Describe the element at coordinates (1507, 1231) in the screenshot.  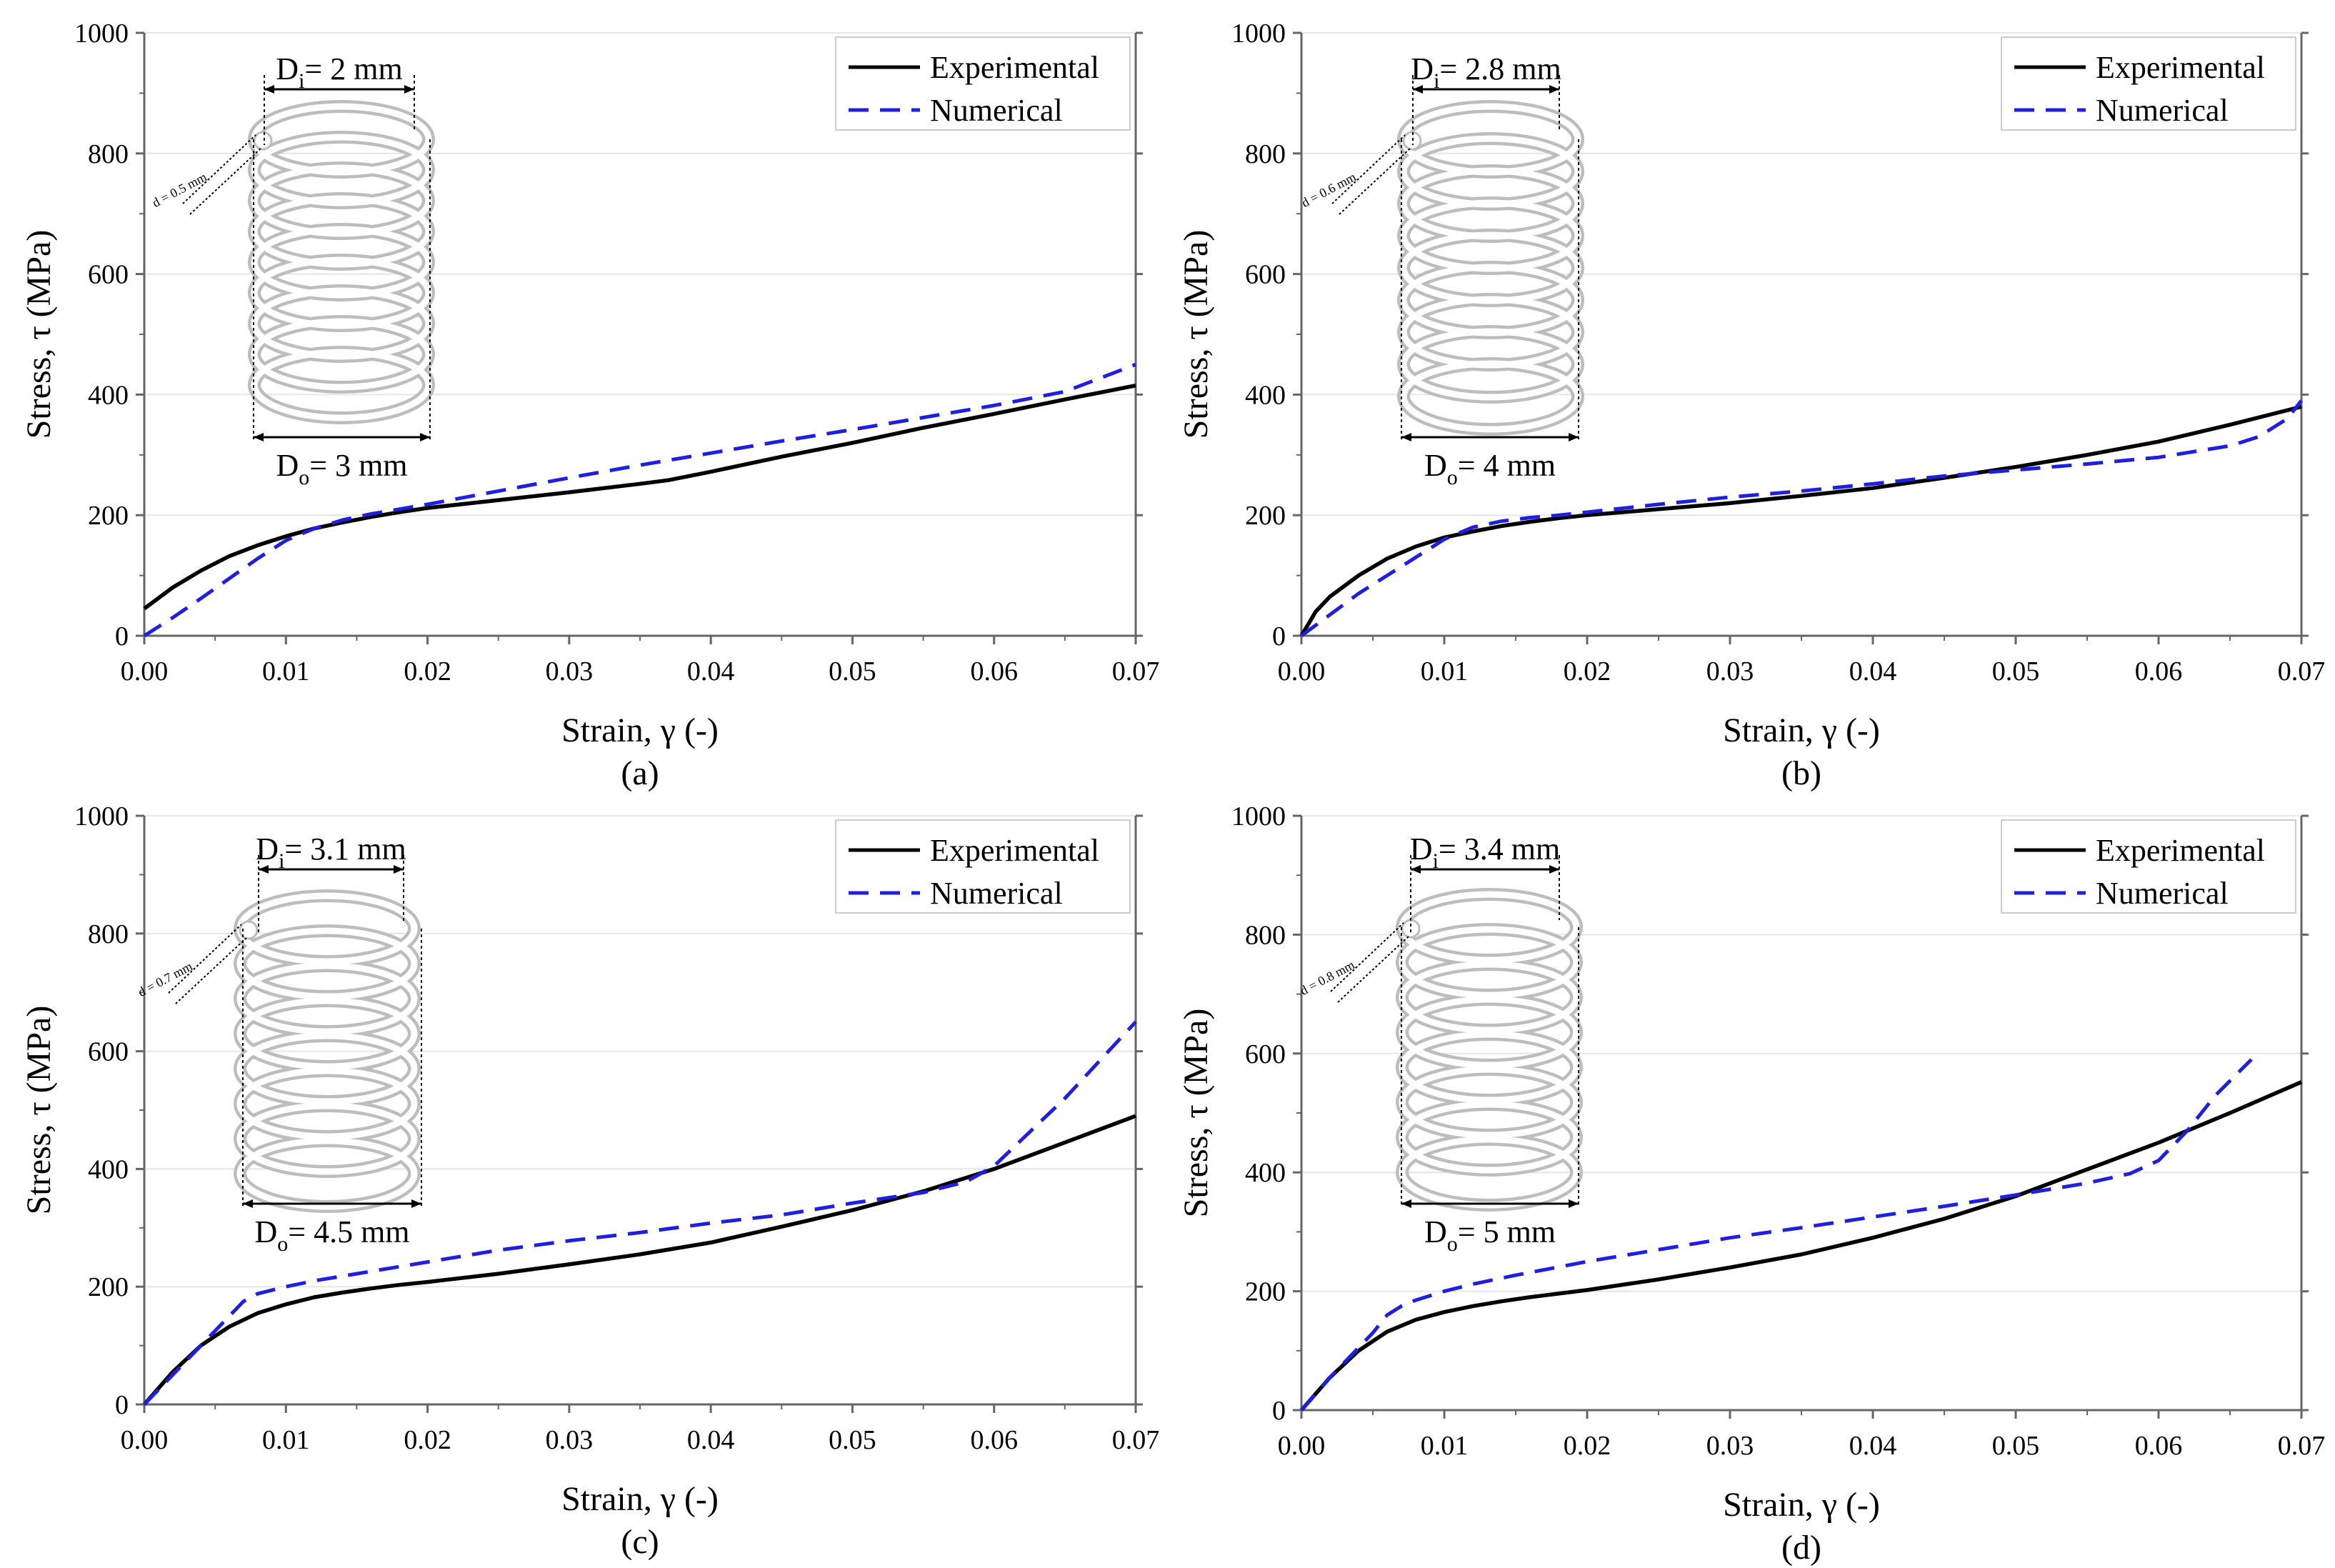
I see `do-value: = 5 mm` at that location.